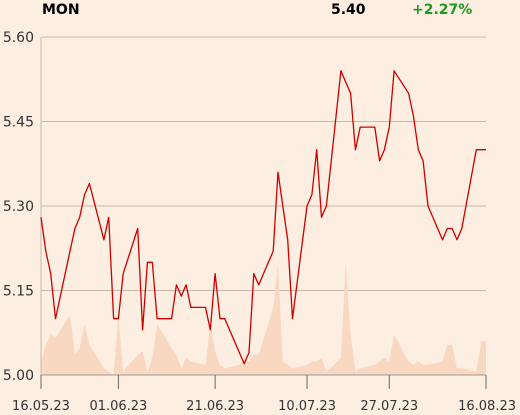  I want to click on x-tick-label: 16.08.23, so click(487, 406).